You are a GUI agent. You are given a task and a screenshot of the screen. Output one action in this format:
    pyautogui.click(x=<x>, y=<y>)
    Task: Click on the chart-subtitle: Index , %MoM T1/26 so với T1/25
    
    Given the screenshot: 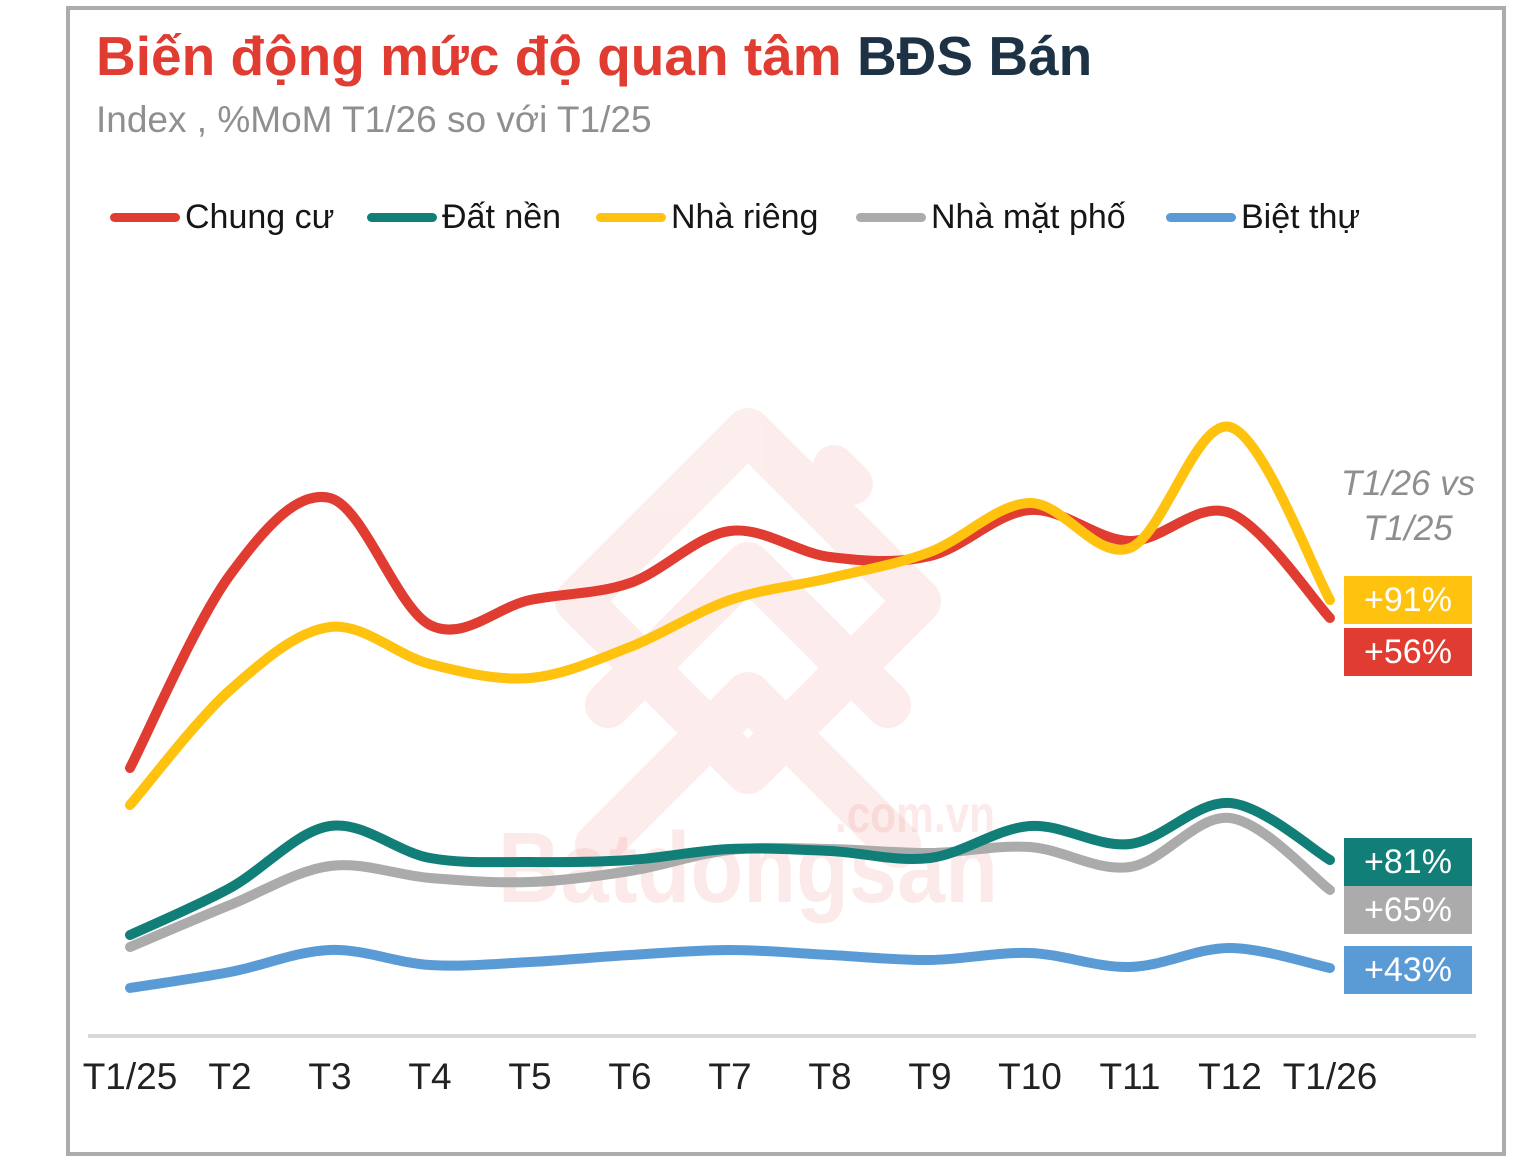 What is the action you would take?
    pyautogui.click(x=374, y=119)
    